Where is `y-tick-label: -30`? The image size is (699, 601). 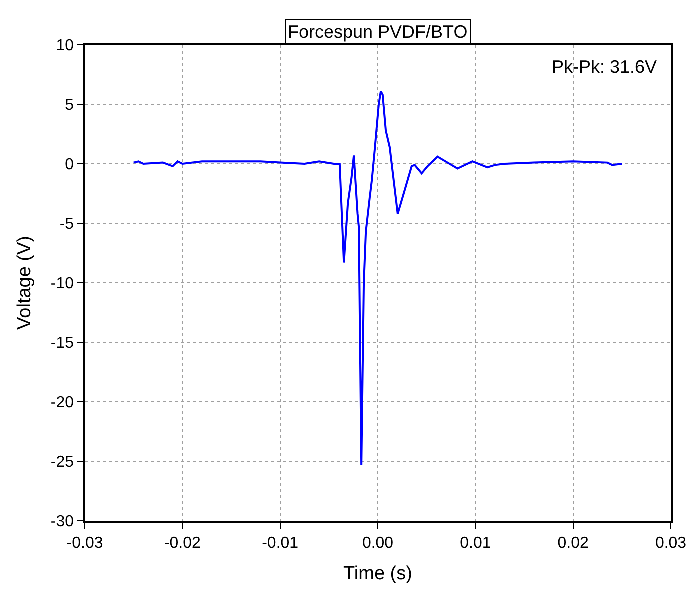 y-tick-label: -30 is located at coordinates (62, 522).